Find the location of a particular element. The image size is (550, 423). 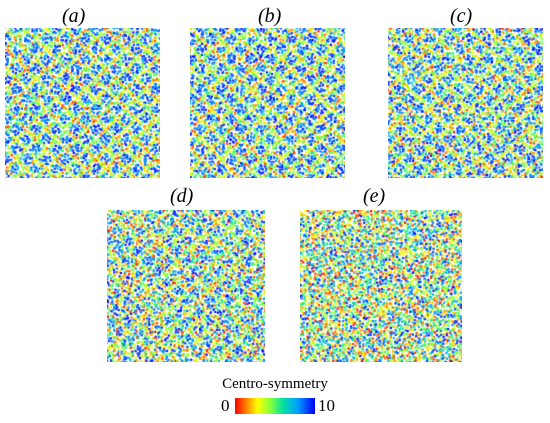

colorbar is located at coordinates (275, 406).